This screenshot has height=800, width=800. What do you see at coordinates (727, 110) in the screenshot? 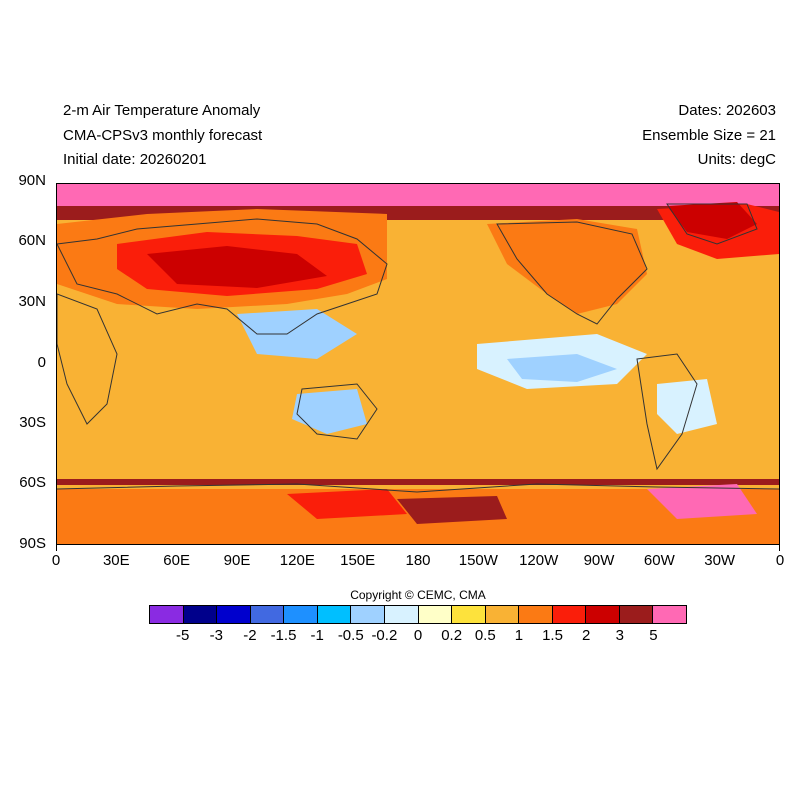
I see `forecast-dates: Dates: 202603` at bounding box center [727, 110].